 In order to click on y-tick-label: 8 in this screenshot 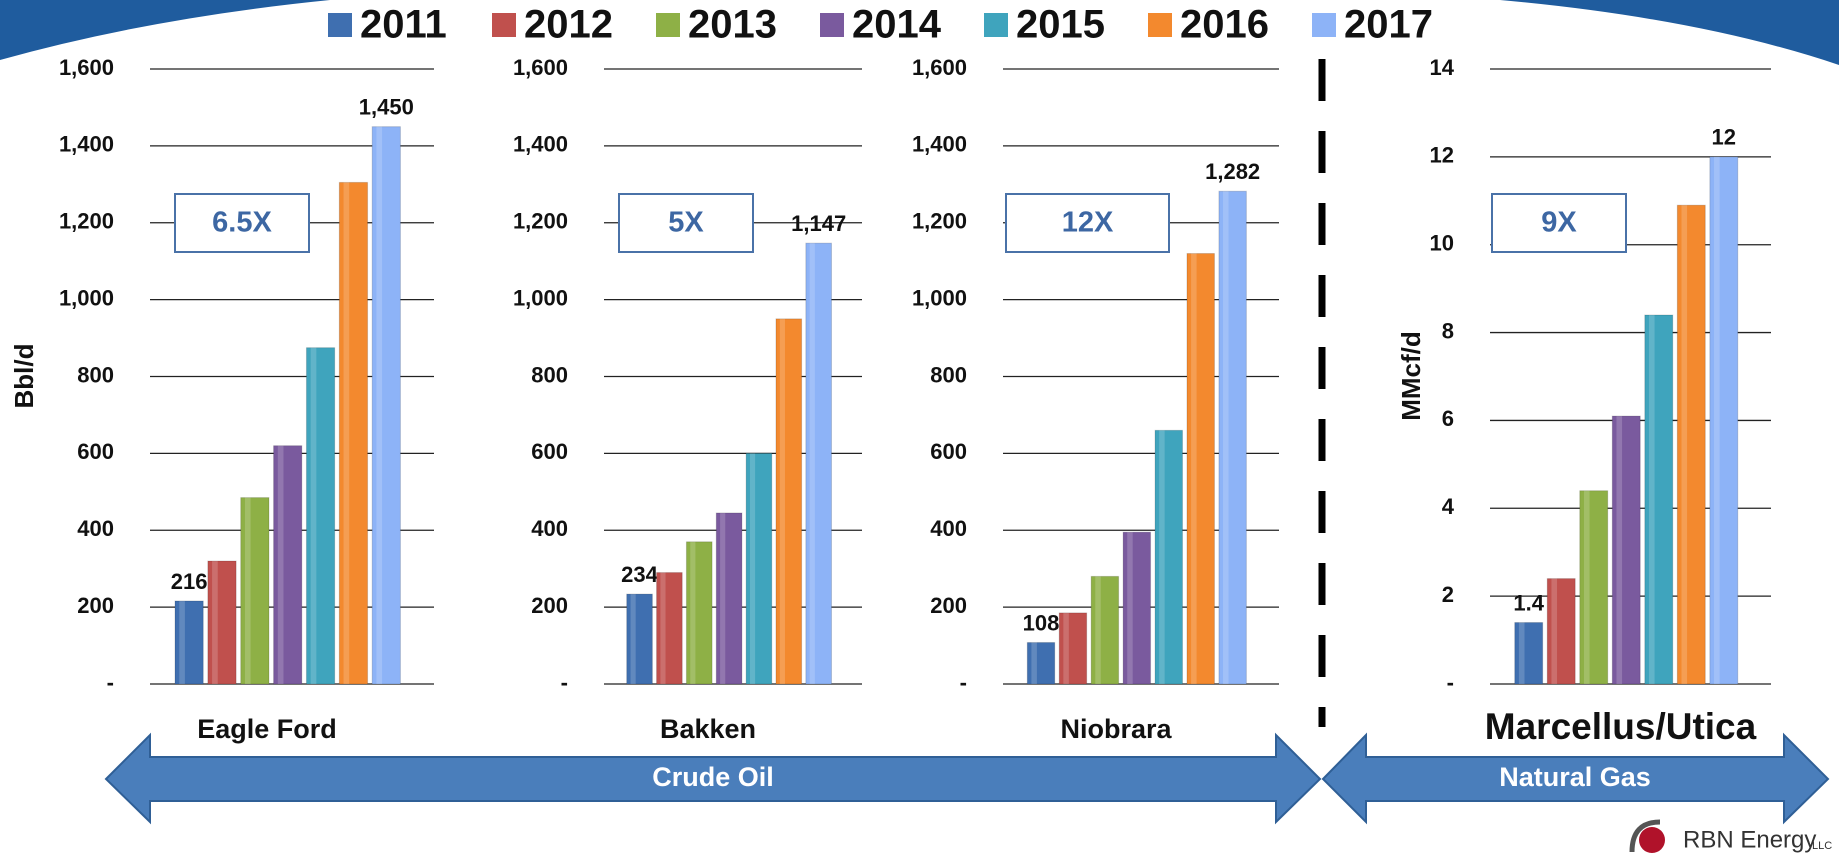, I will do `click(1448, 330)`.